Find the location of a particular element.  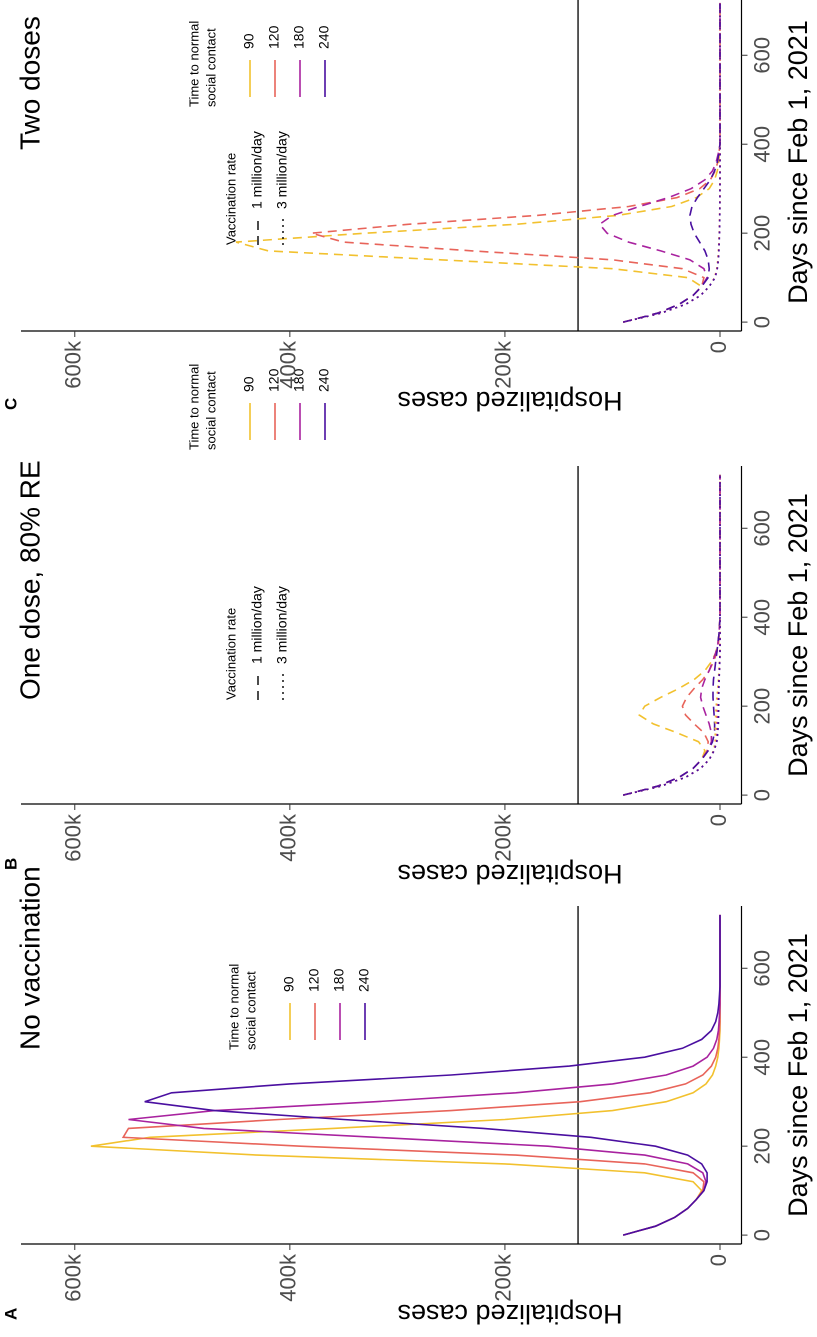

chart-title: No vaccination is located at coordinates (29, 958).